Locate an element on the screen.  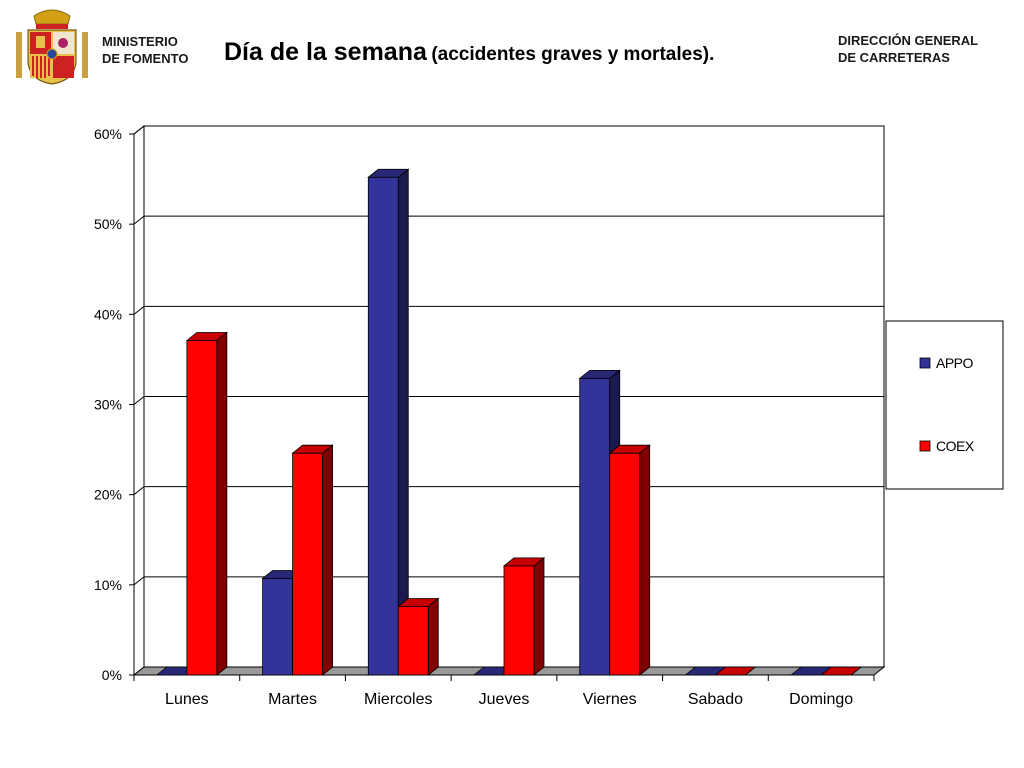
legend-label-coex: COEX is located at coordinates (955, 446).